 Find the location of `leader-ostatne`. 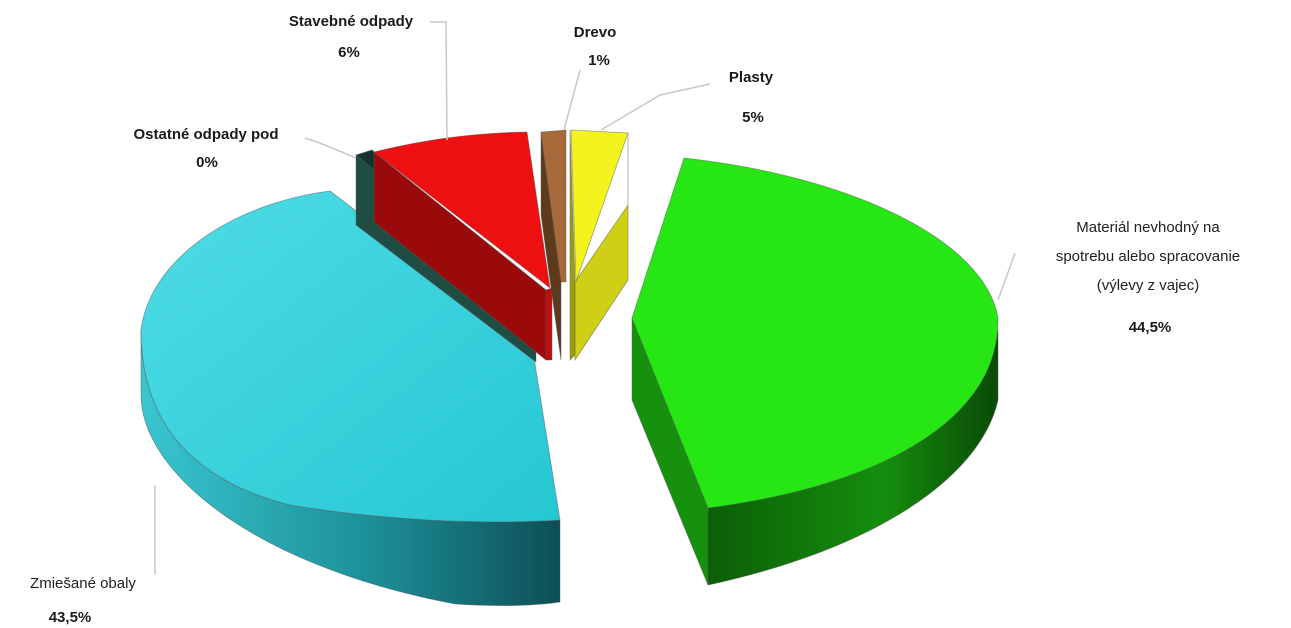

leader-ostatne is located at coordinates (330, 148).